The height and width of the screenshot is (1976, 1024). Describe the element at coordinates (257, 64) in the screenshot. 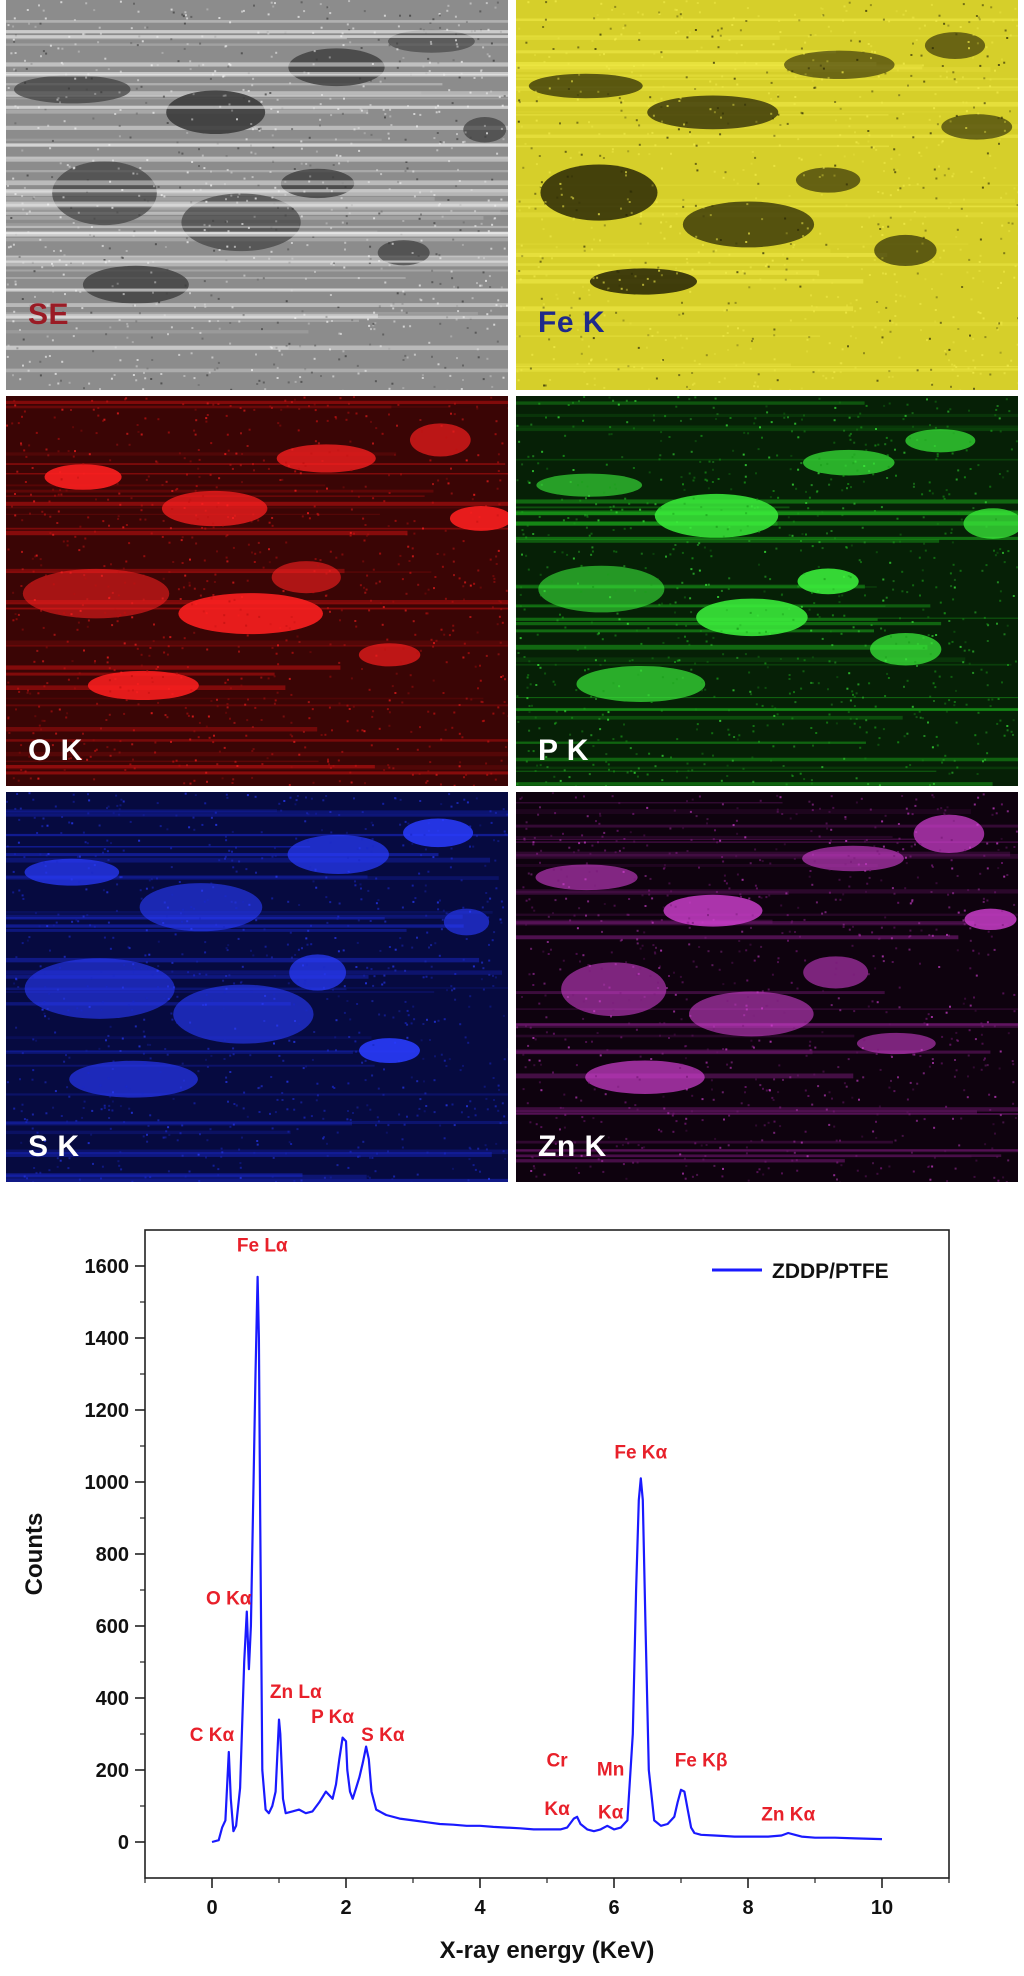

I see `map-scratch` at that location.